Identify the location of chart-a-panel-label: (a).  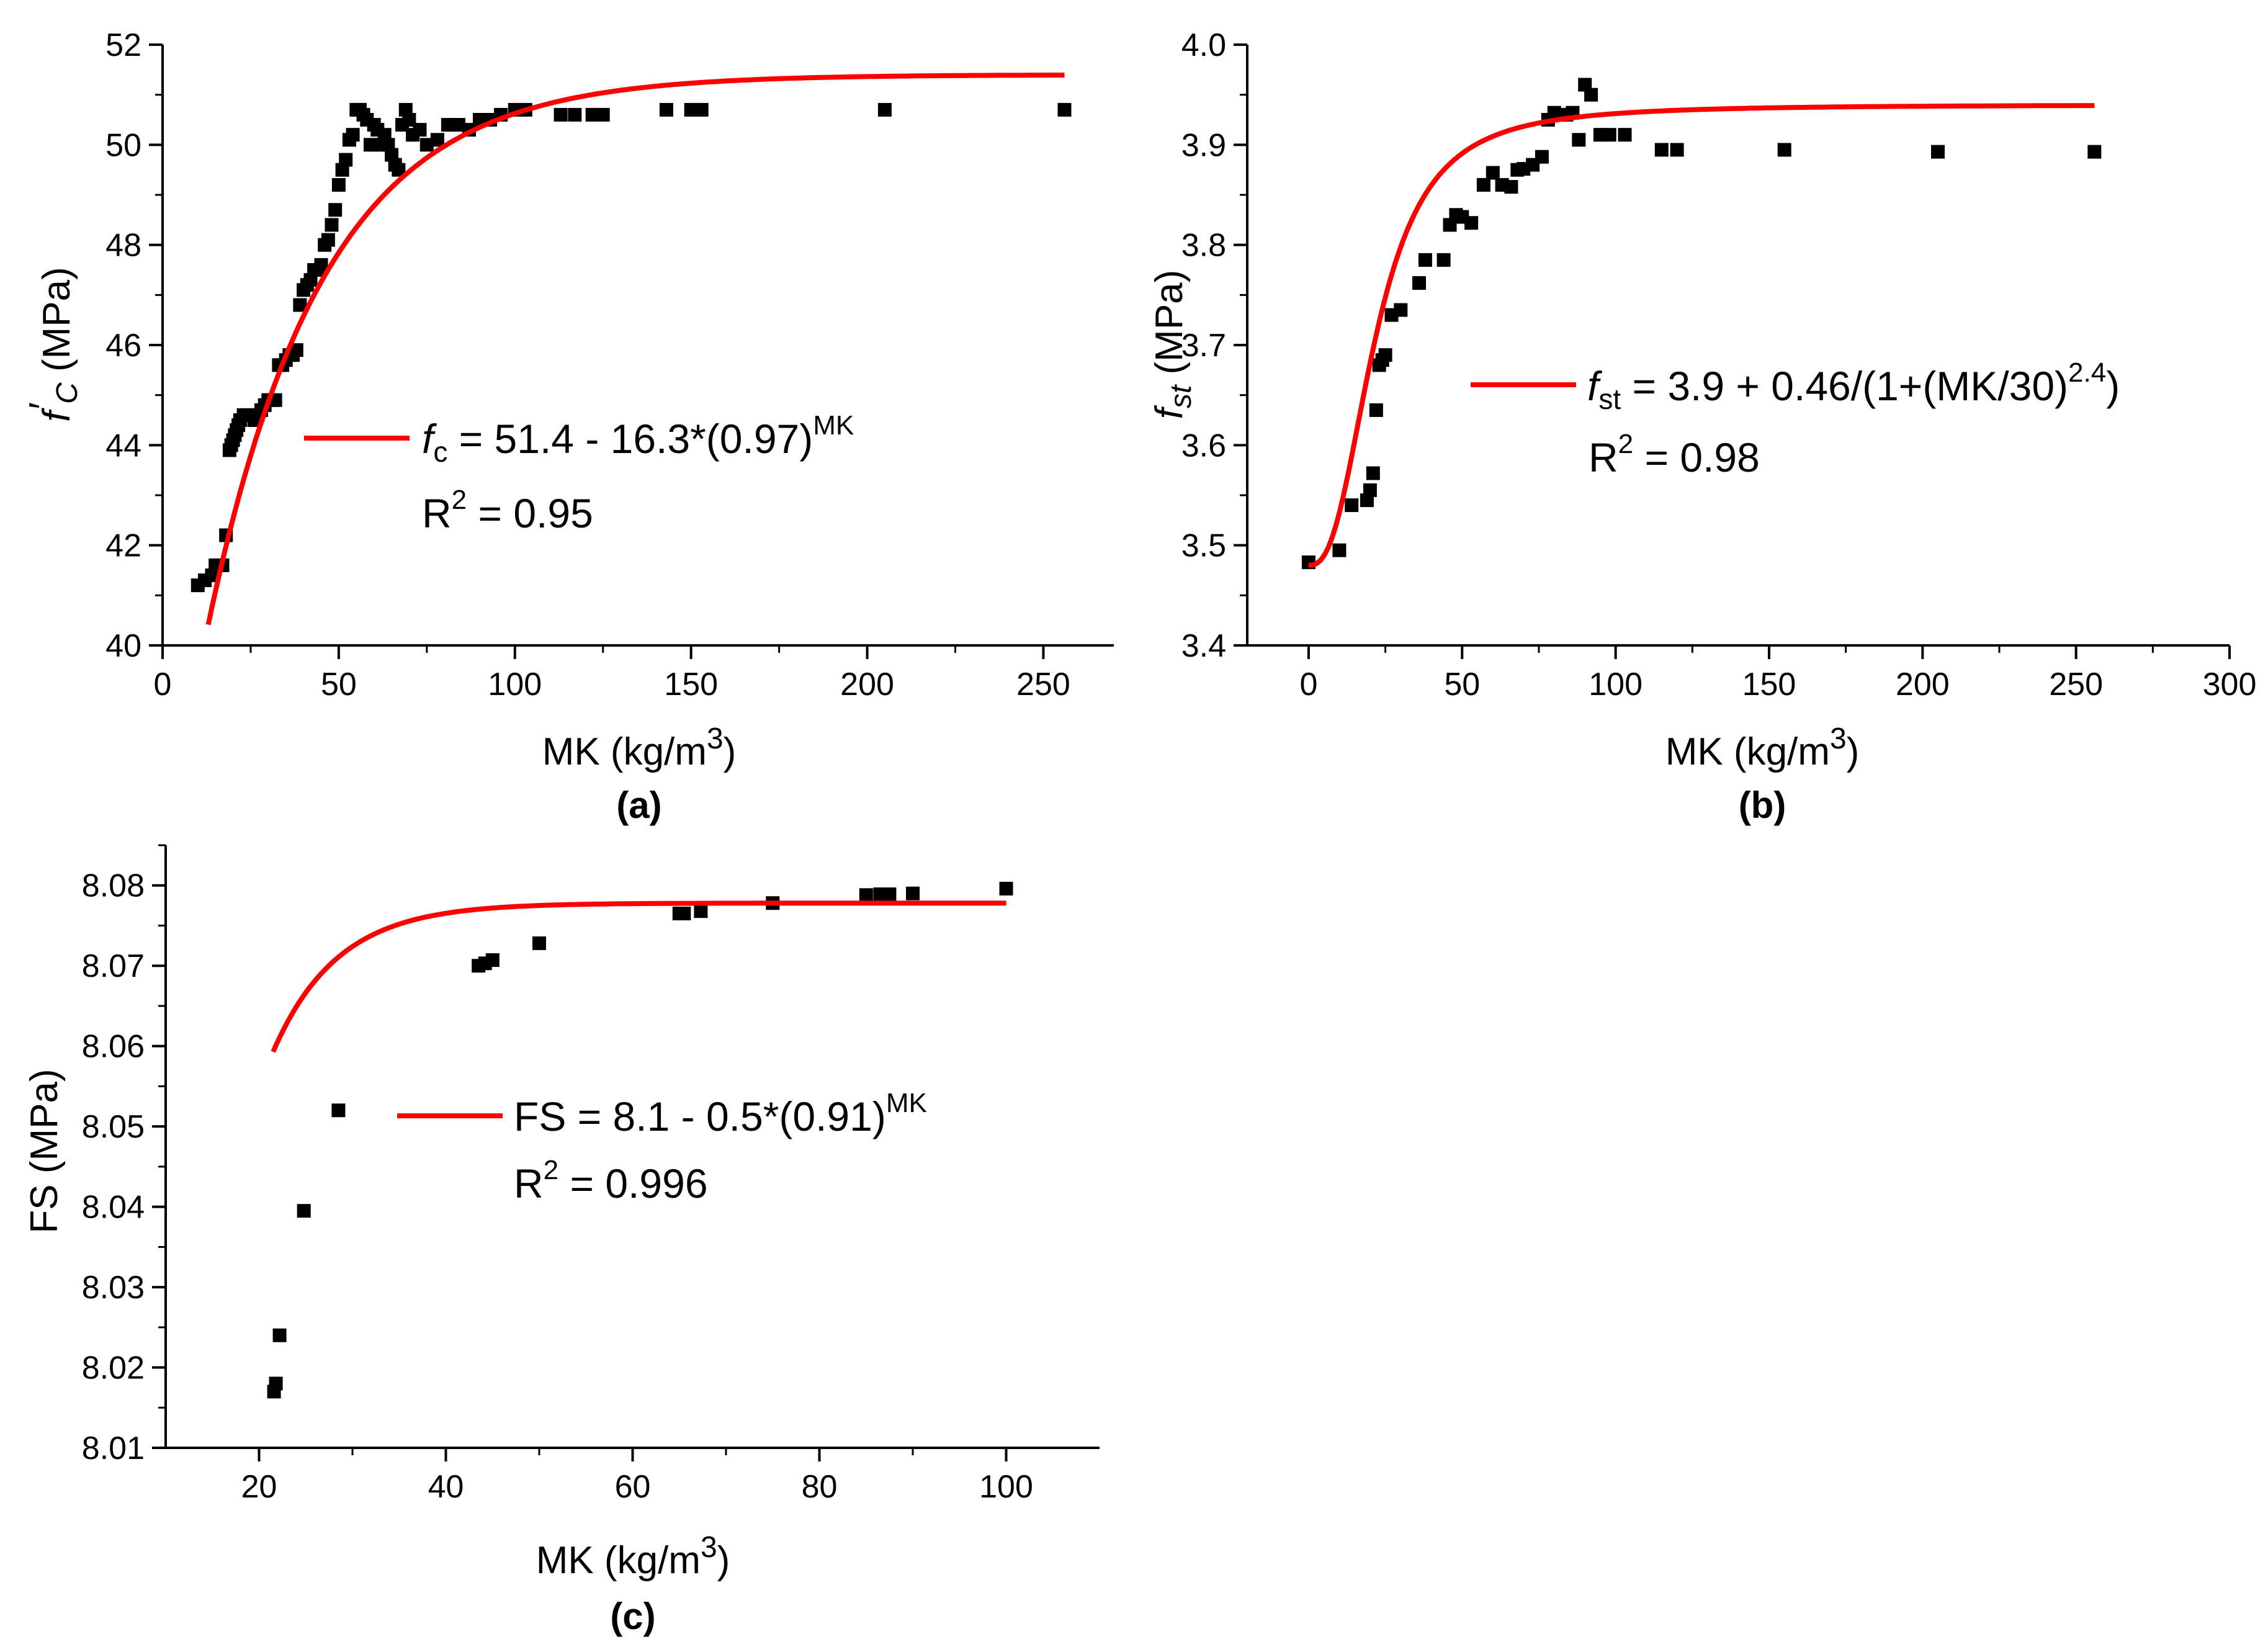
(638, 805).